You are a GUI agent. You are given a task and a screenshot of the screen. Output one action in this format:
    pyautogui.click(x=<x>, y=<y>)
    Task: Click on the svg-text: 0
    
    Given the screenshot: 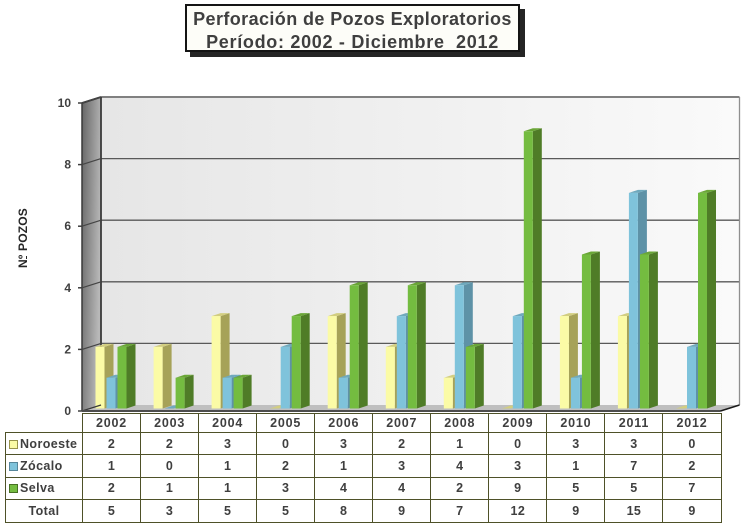 What is the action you would take?
    pyautogui.click(x=67, y=411)
    